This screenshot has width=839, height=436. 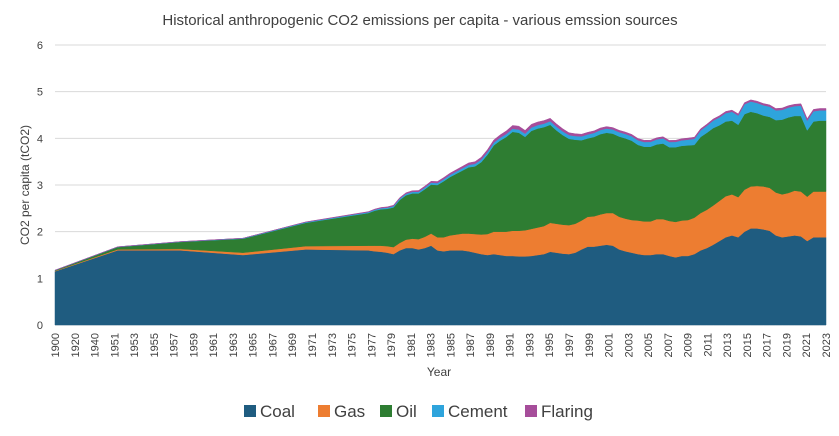 I want to click on x-tick-label: 2009, so click(x=689, y=345).